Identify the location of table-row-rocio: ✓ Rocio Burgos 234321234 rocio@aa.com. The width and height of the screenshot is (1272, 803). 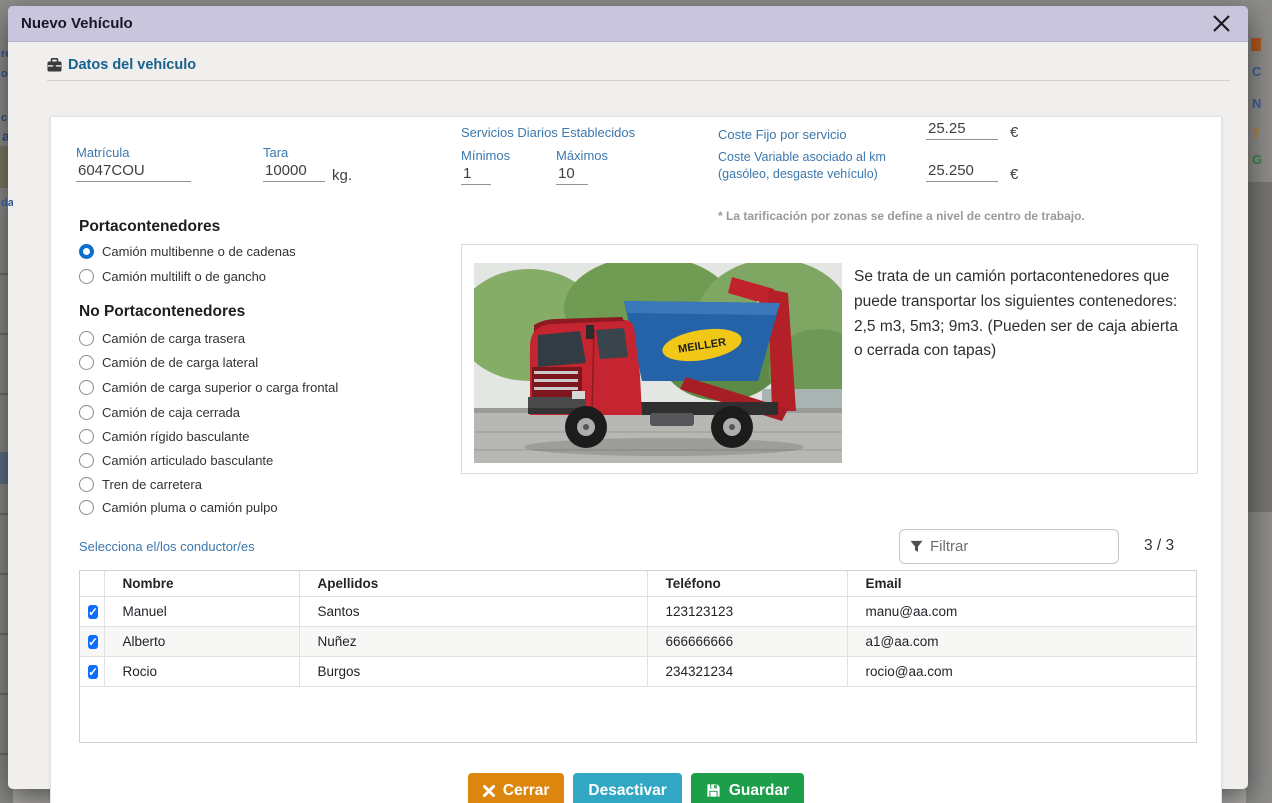
(638, 671).